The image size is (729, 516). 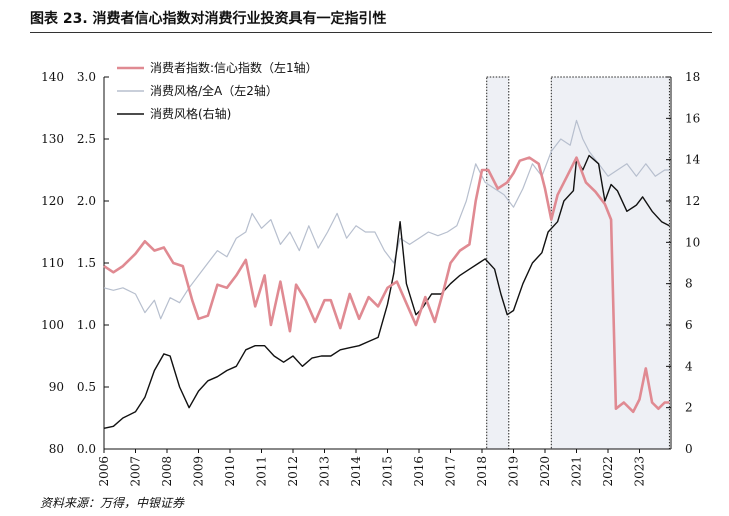 What do you see at coordinates (56, 449) in the screenshot?
I see `y-left1-tick-label: 80` at bounding box center [56, 449].